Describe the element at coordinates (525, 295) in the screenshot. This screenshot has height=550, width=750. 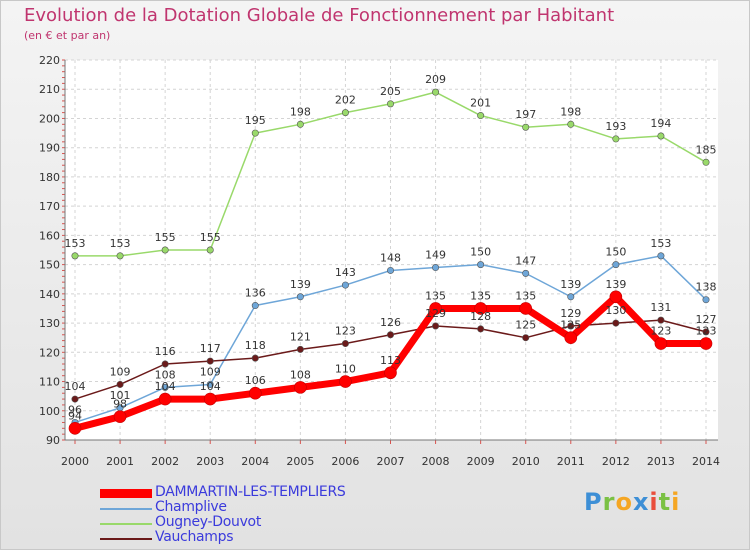
I see `data-label: 135` at that location.